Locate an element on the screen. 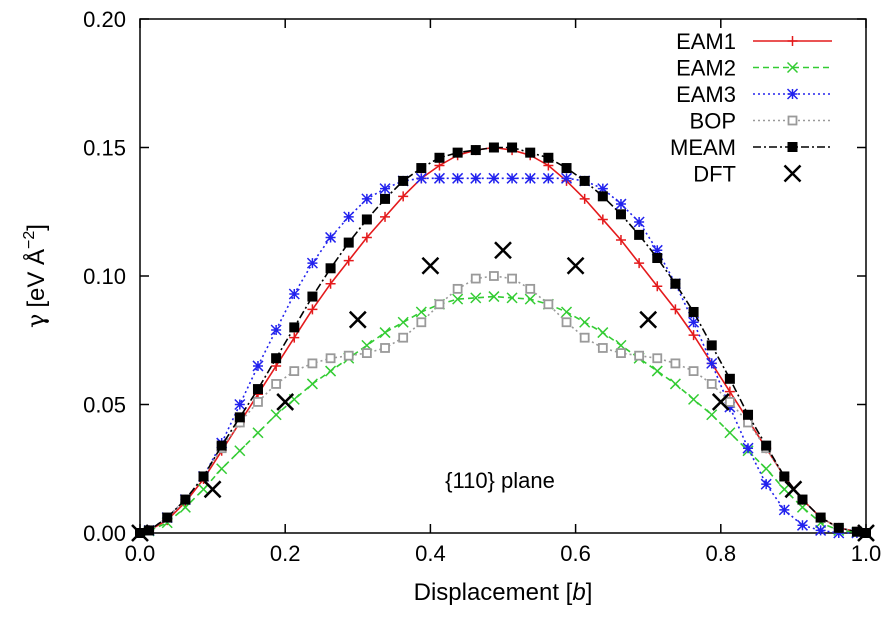 The width and height of the screenshot is (885, 620). legend-label: EAM3 is located at coordinates (706, 94).